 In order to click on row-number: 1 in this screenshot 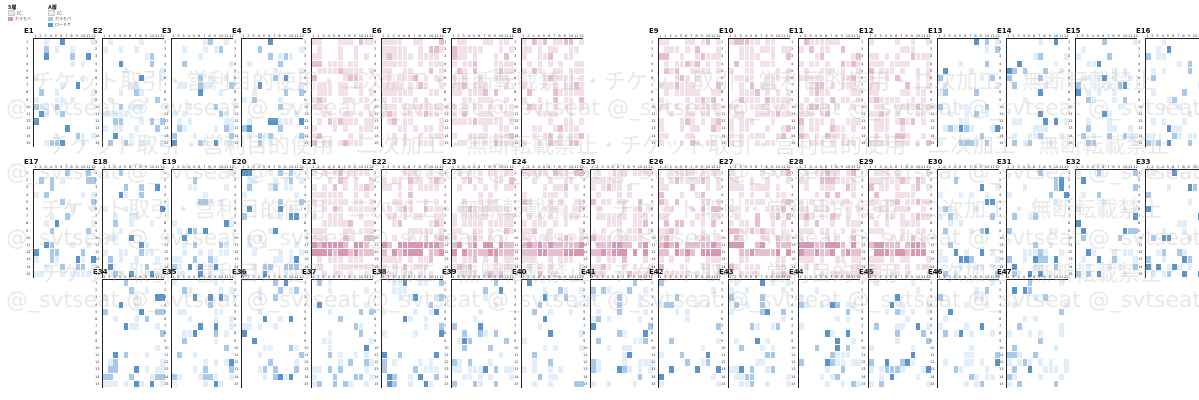, I will do `click(305, 42)`.